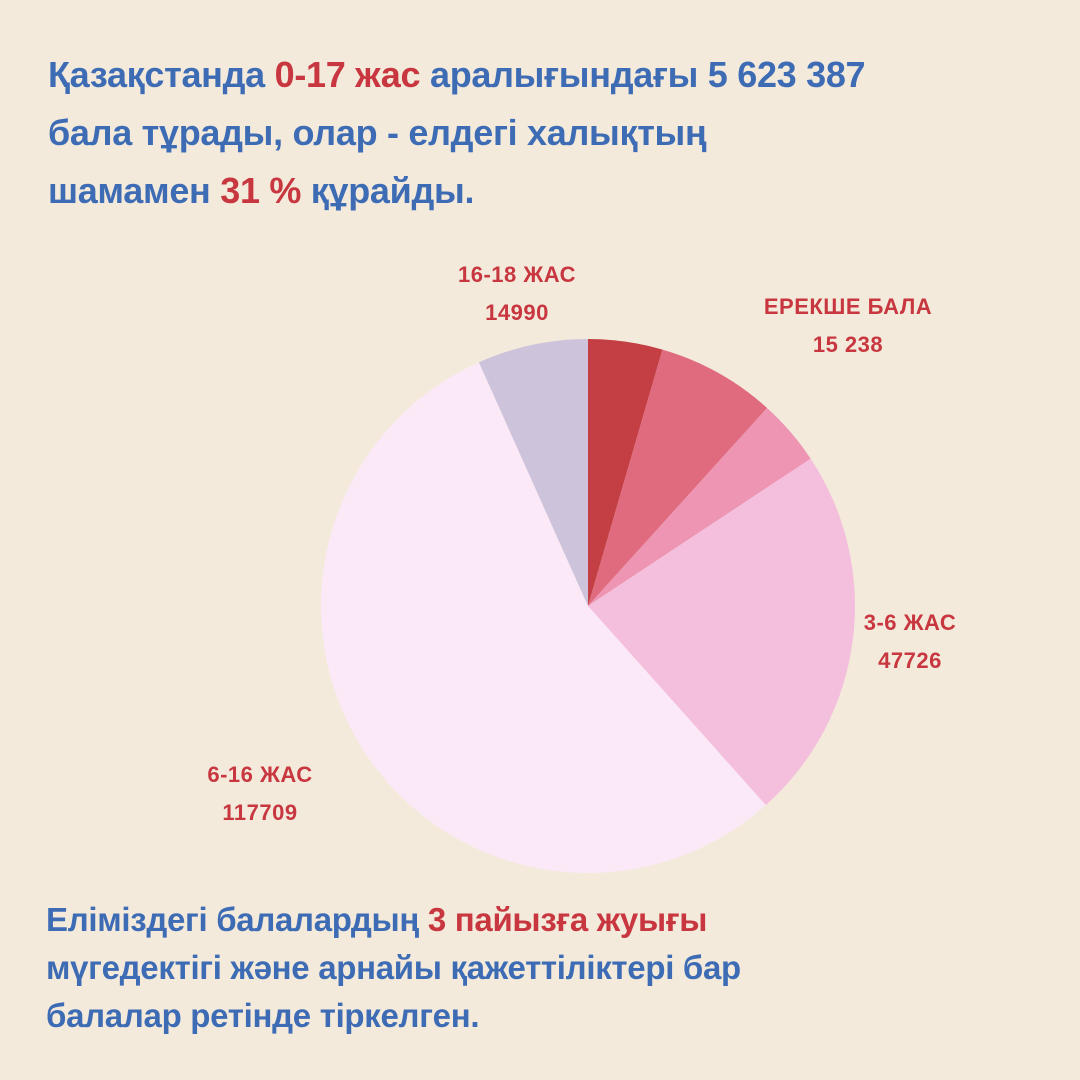  I want to click on headline-accent-percent: 31 %, so click(261, 190).